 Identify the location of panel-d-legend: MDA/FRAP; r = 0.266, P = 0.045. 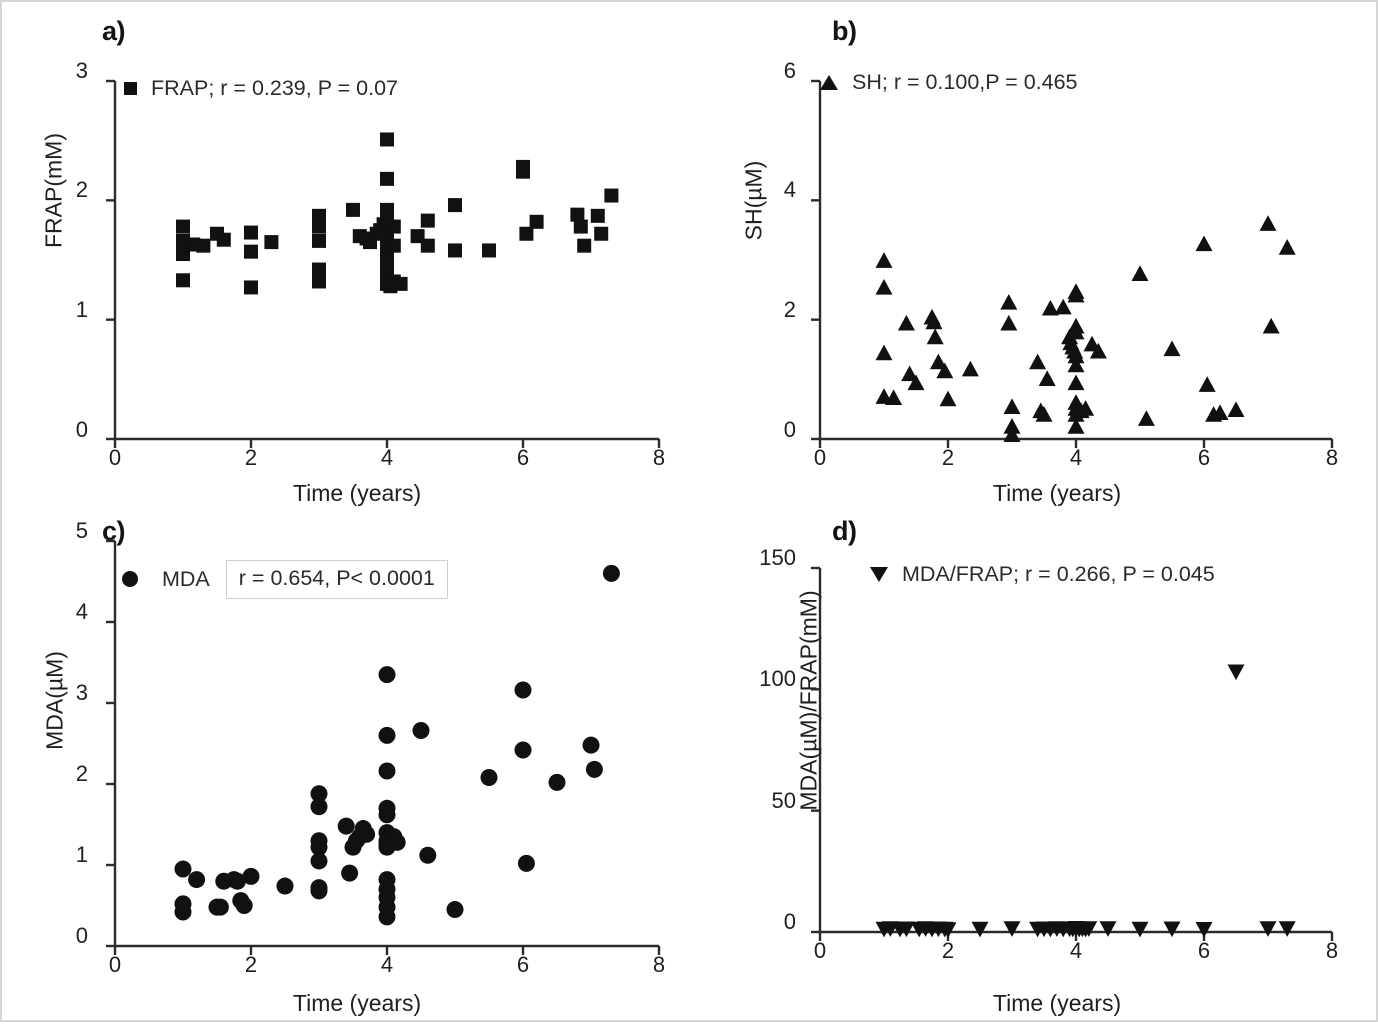
(1042, 574).